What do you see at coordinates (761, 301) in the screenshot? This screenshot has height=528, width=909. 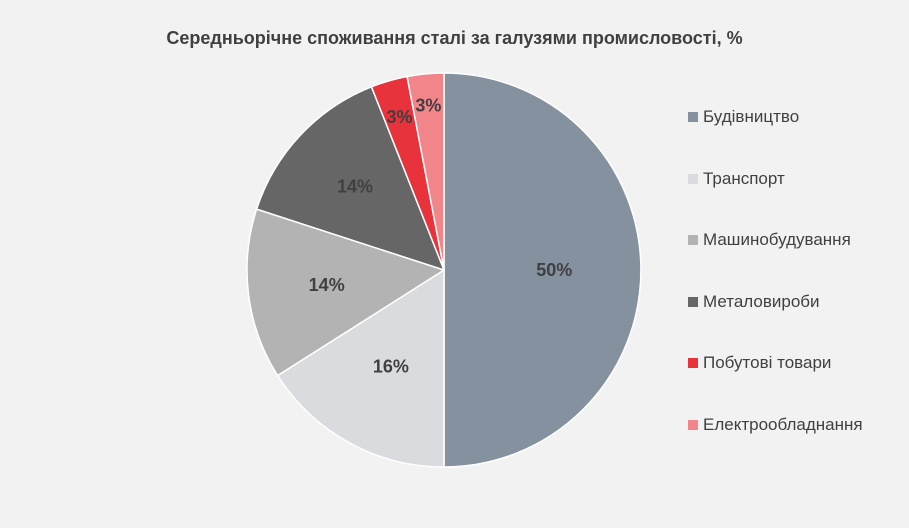 I see `legend-label-4: Металовироби` at bounding box center [761, 301].